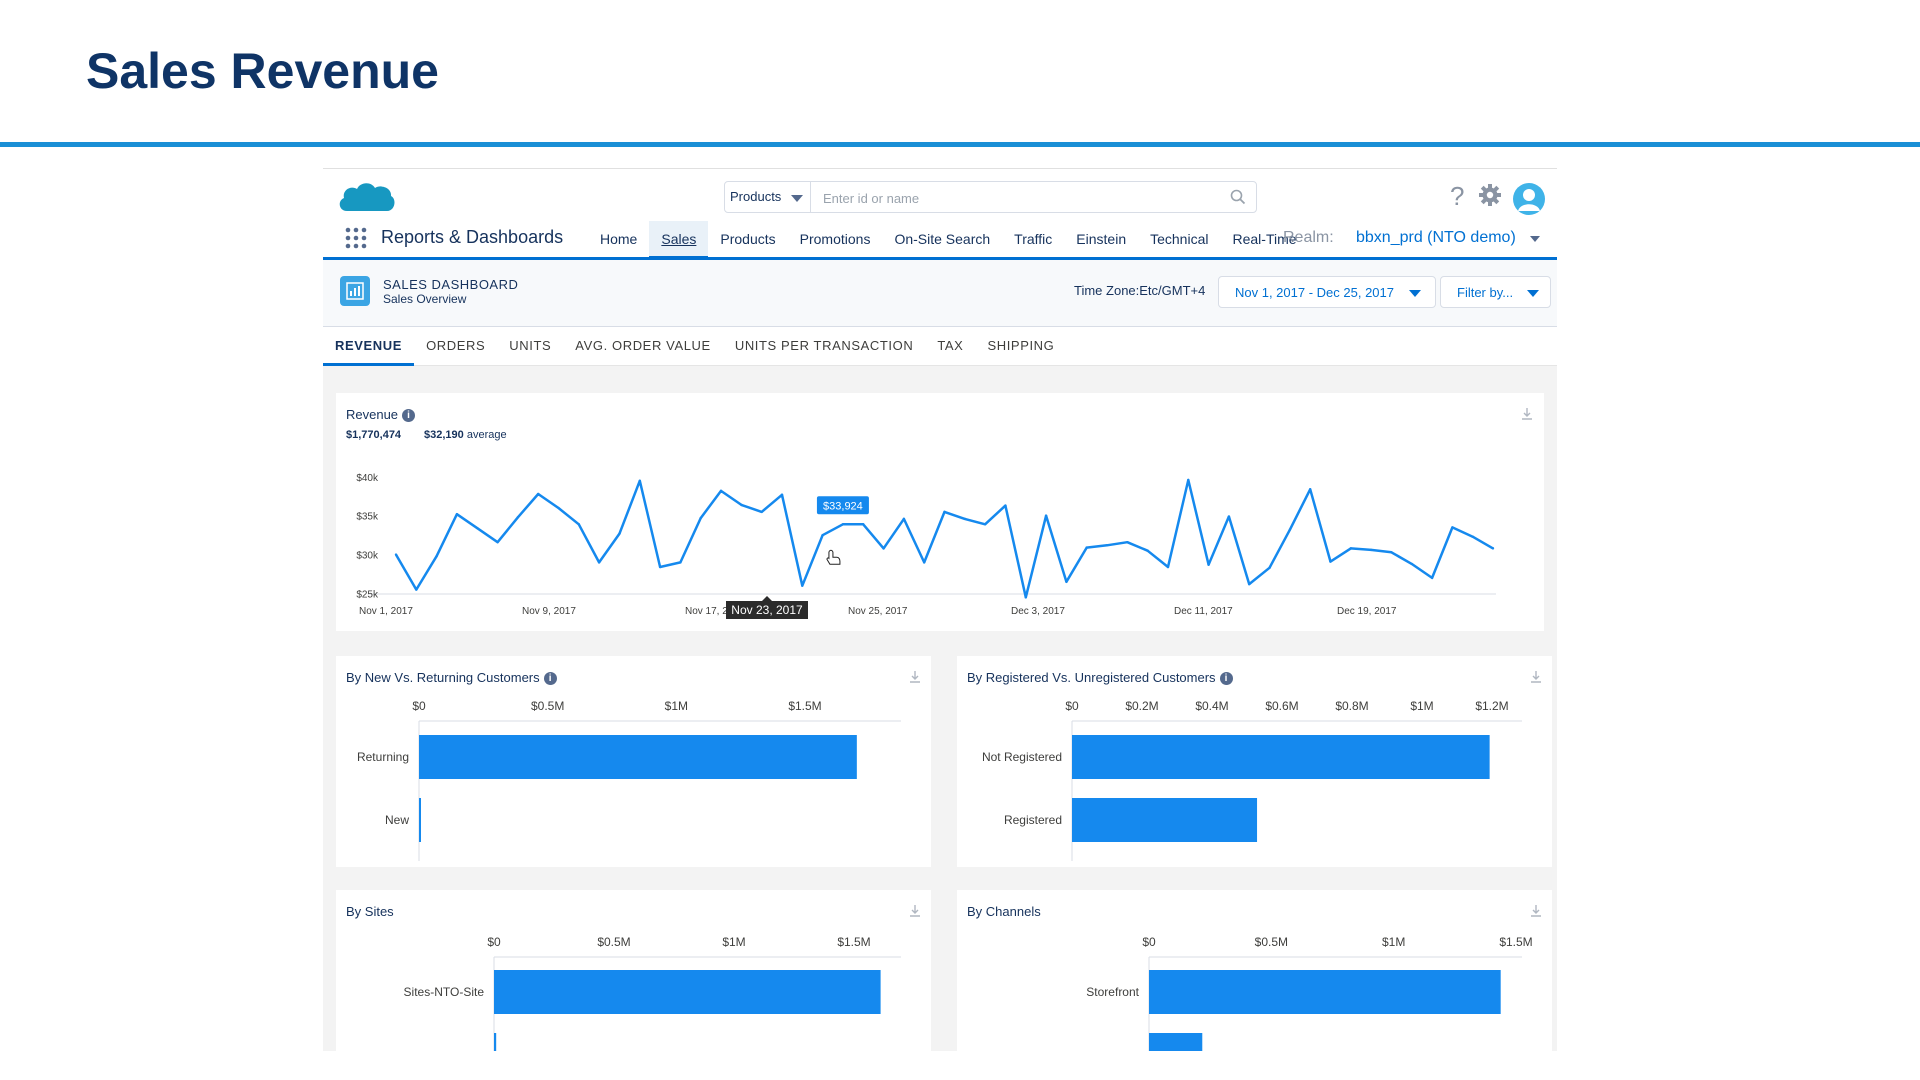 This screenshot has width=1920, height=1080. I want to click on tooltip-date: Nov 23, 2017, so click(767, 610).